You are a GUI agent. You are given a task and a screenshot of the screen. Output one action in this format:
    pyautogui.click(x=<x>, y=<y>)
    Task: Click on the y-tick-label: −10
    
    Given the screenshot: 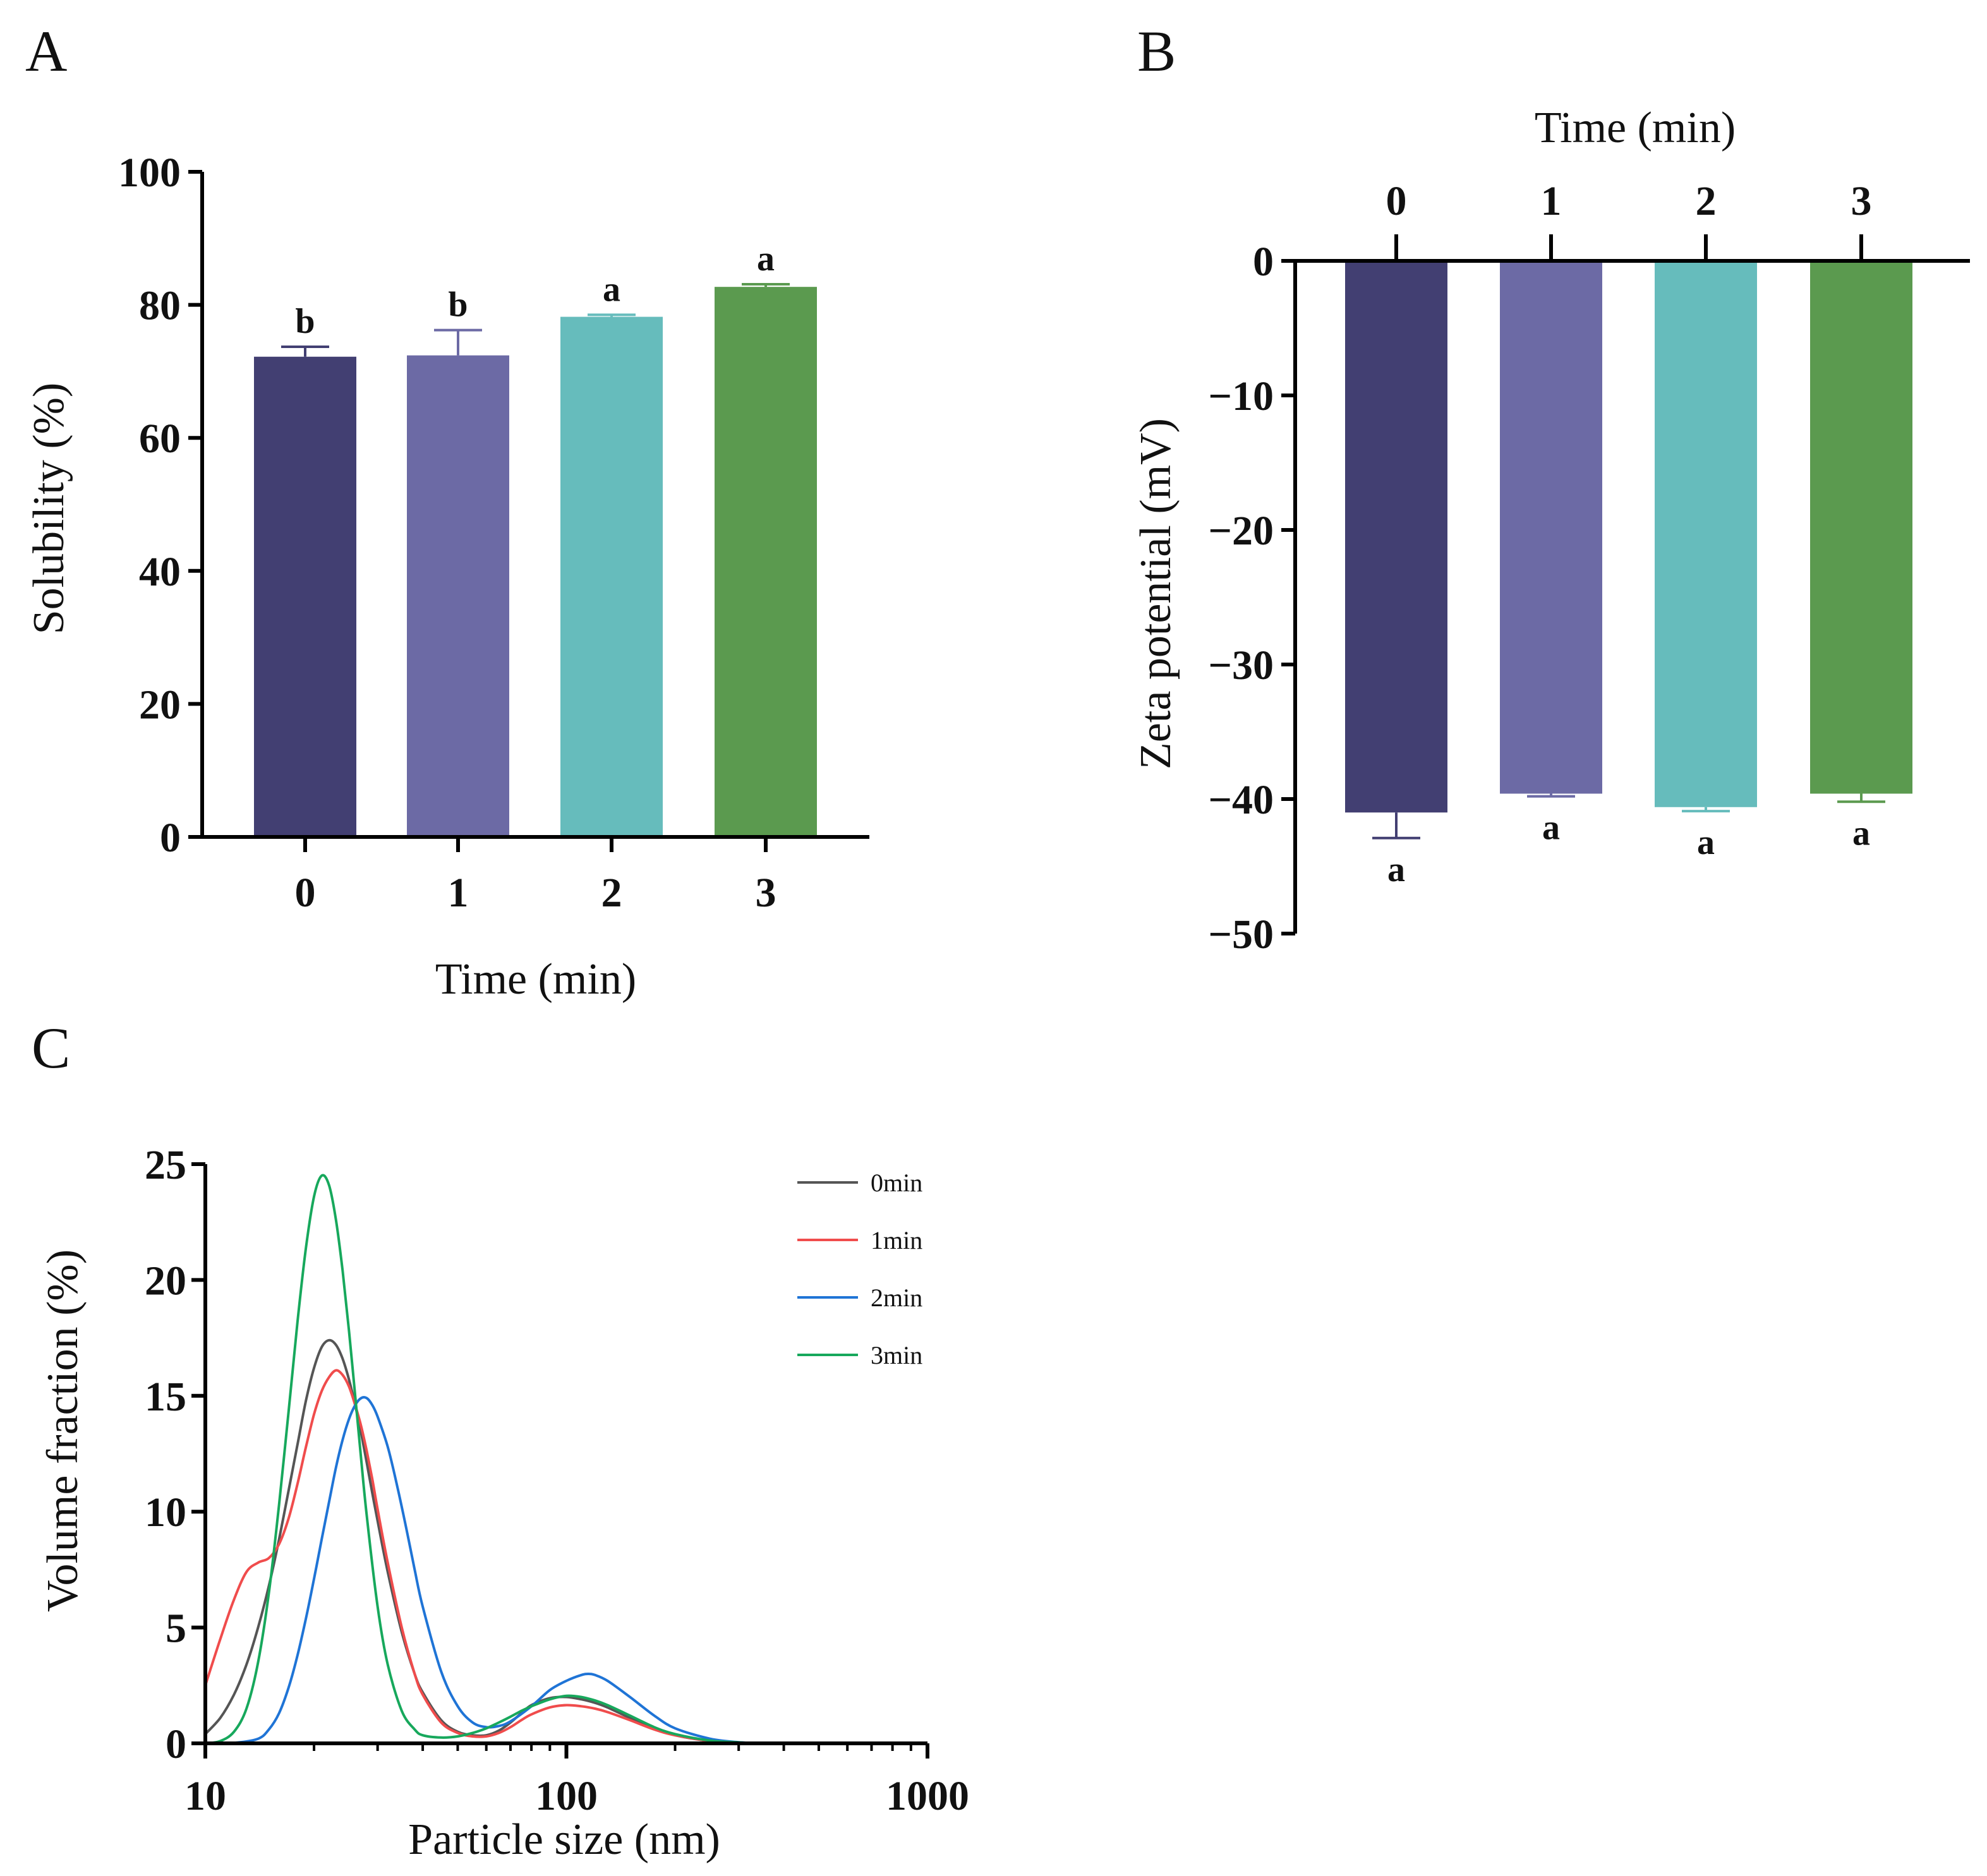 What is the action you would take?
    pyautogui.click(x=1241, y=396)
    